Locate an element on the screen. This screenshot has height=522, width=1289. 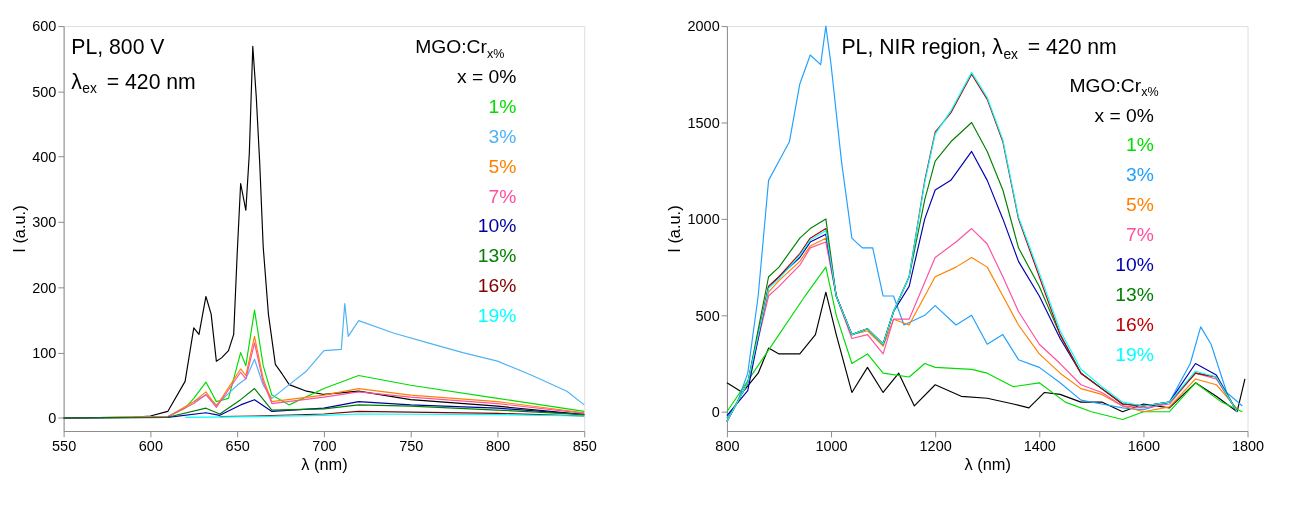
y-tick-label: 600 is located at coordinates (44, 26).